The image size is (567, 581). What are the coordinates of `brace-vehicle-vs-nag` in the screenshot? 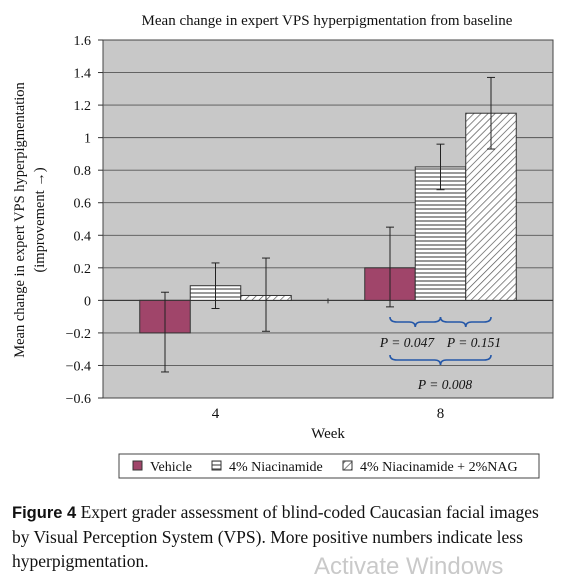 It's located at (440, 360).